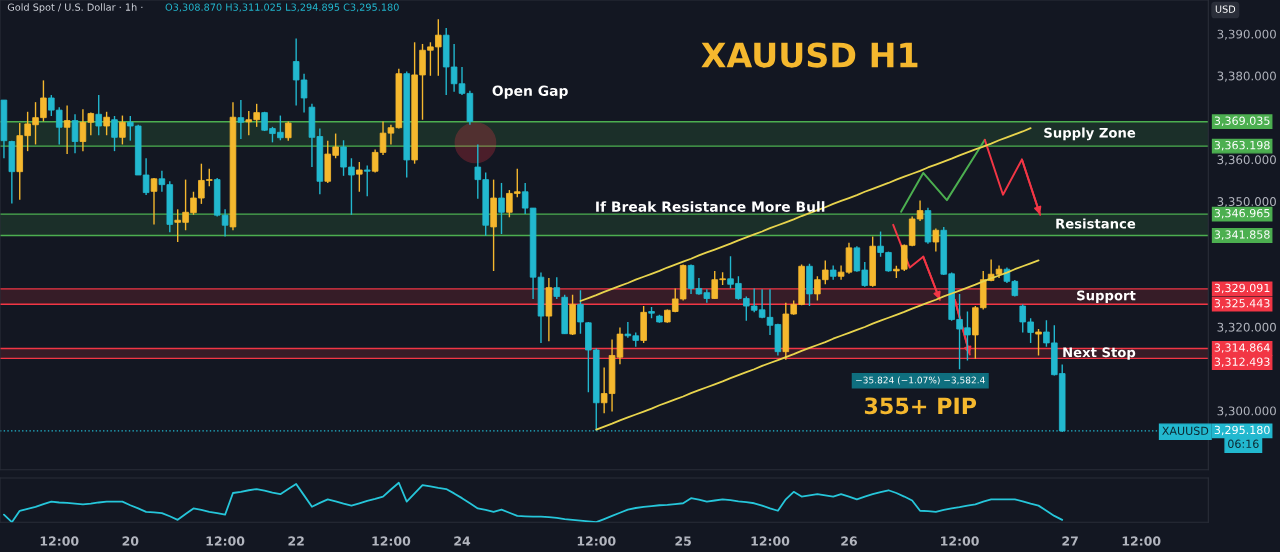 This screenshot has width=1280, height=552. What do you see at coordinates (1099, 353) in the screenshot?
I see `band-label: Next Stop` at bounding box center [1099, 353].